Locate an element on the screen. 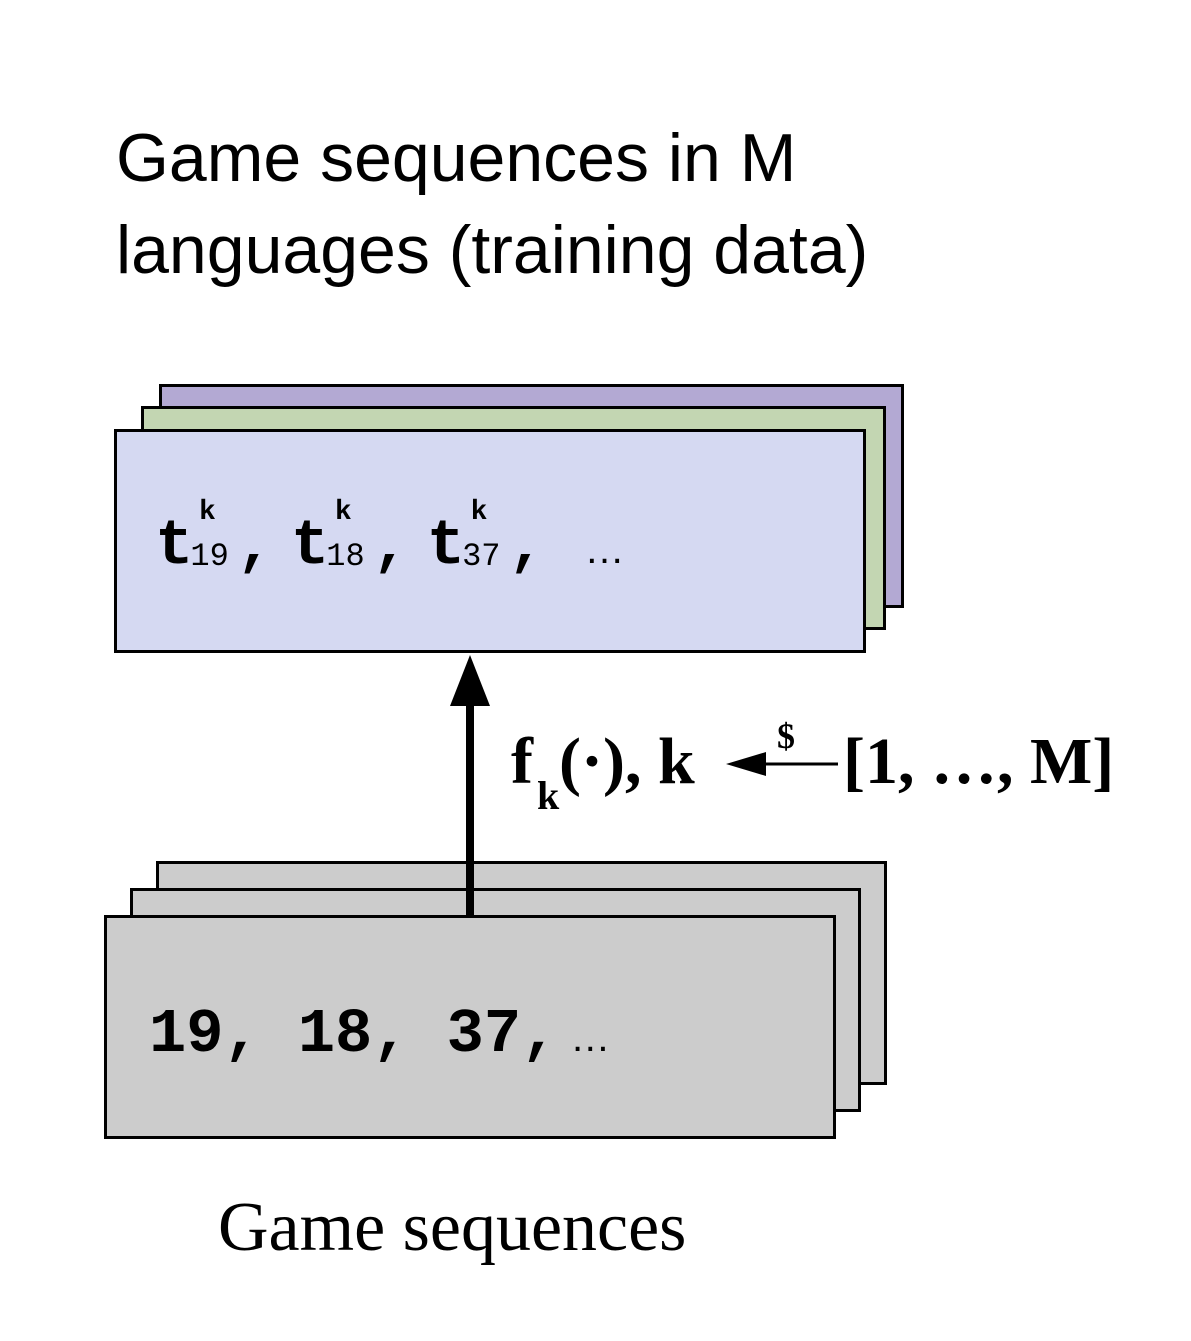 Image resolution: width=1191 pixels, height=1341 pixels. token-1: t k 19 is located at coordinates (192, 544).